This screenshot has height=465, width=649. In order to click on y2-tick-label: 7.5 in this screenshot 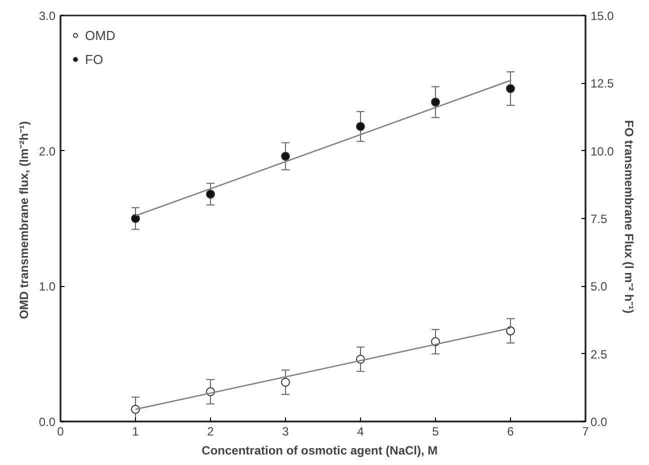, I will do `click(599, 219)`.